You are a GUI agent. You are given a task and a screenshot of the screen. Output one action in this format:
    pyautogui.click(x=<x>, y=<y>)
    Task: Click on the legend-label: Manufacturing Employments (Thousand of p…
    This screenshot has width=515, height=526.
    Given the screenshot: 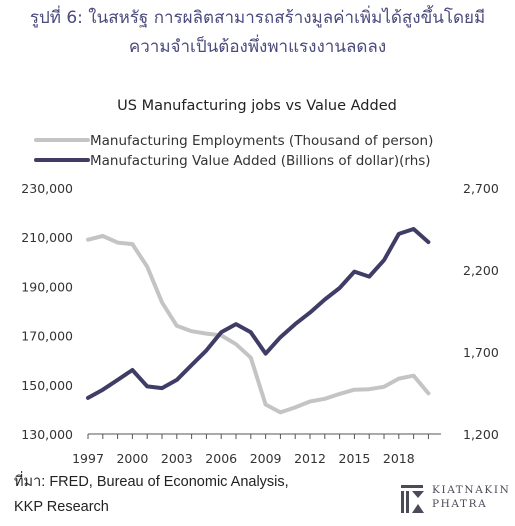 What is the action you would take?
    pyautogui.click(x=261, y=141)
    